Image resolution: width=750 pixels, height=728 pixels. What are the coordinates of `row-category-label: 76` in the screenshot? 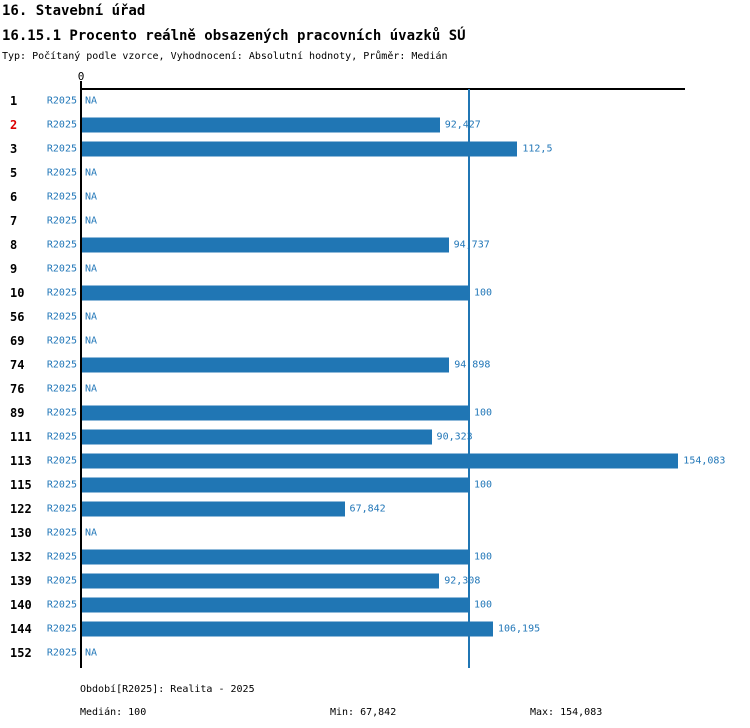 It's located at (17, 389).